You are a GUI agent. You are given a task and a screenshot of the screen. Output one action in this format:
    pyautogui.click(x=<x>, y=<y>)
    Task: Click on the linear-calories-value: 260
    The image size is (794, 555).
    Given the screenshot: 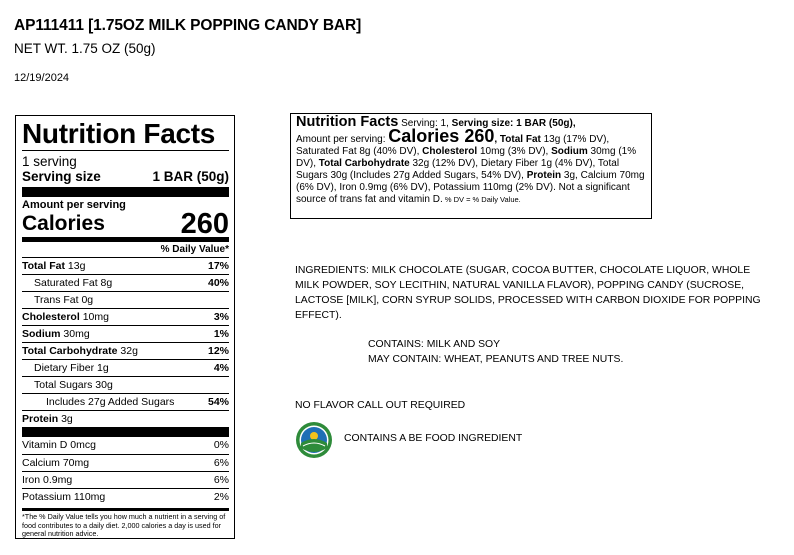 What is the action you would take?
    pyautogui.click(x=477, y=136)
    